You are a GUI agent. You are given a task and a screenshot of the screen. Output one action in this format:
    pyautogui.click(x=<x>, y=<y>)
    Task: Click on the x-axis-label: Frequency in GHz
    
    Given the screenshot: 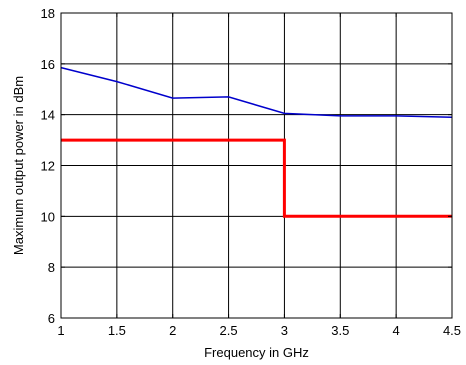 What is the action you would take?
    pyautogui.click(x=256, y=352)
    